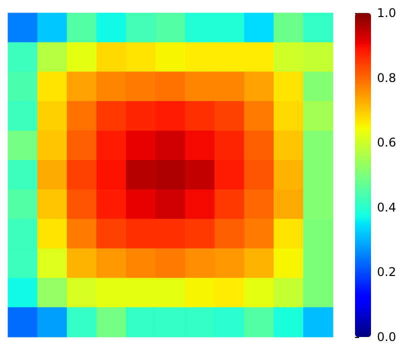  Describe the element at coordinates (386, 77) in the screenshot. I see `color-bar-label: 0.8` at that location.